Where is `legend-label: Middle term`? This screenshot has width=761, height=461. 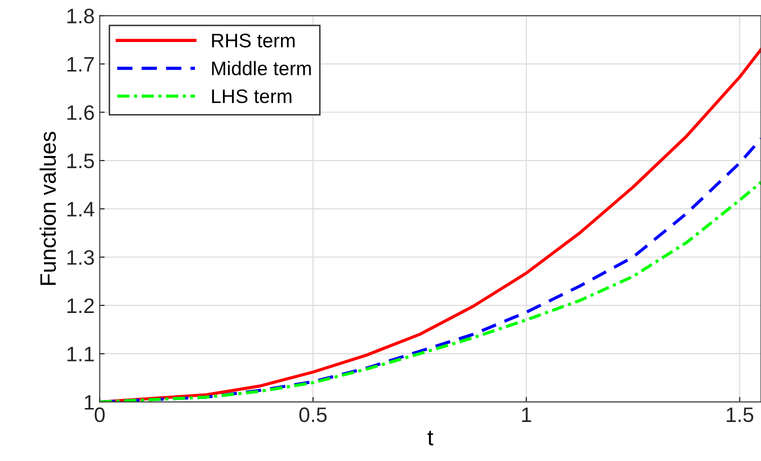 legend-label: Middle term is located at coordinates (261, 68).